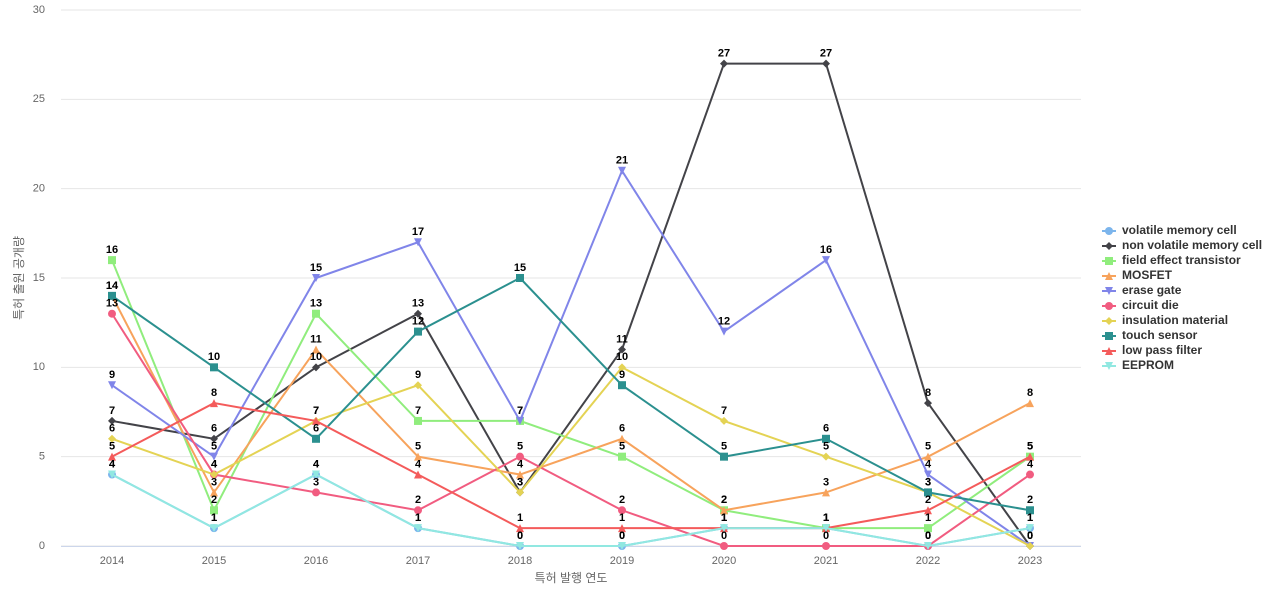 The image size is (1280, 600). I want to click on data-label: 10, so click(316, 357).